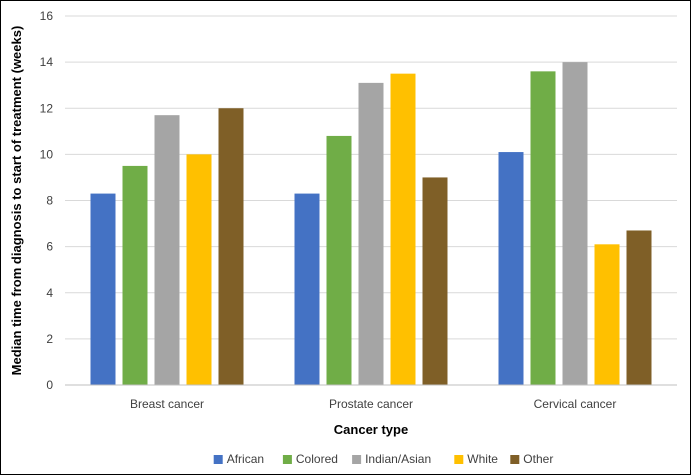 The height and width of the screenshot is (475, 691). What do you see at coordinates (49, 385) in the screenshot?
I see `y-tick-label: 0` at bounding box center [49, 385].